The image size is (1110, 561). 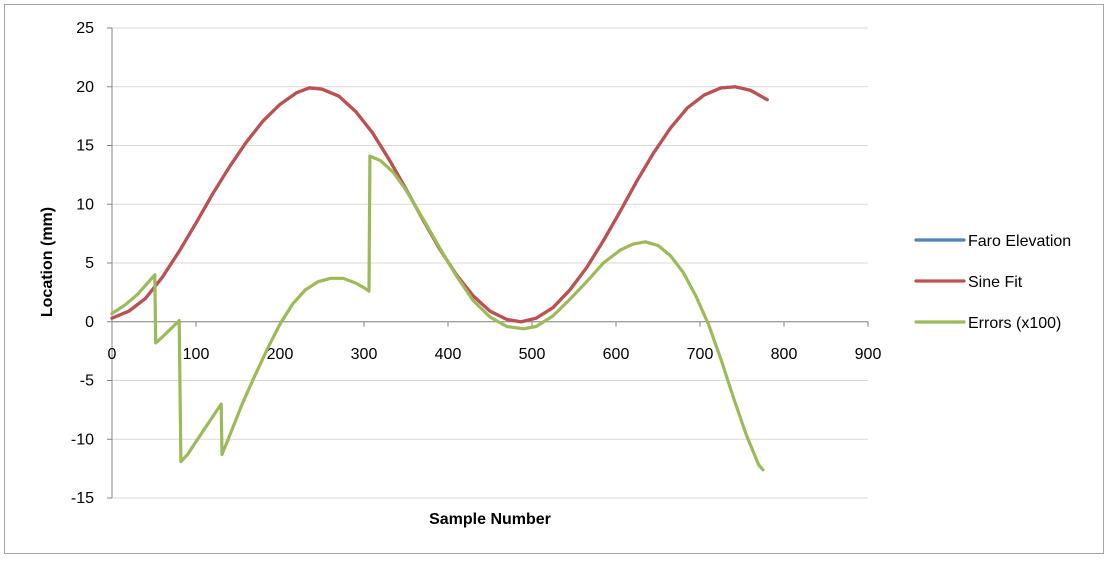 What do you see at coordinates (112, 354) in the screenshot?
I see `x-tick-label: 0` at bounding box center [112, 354].